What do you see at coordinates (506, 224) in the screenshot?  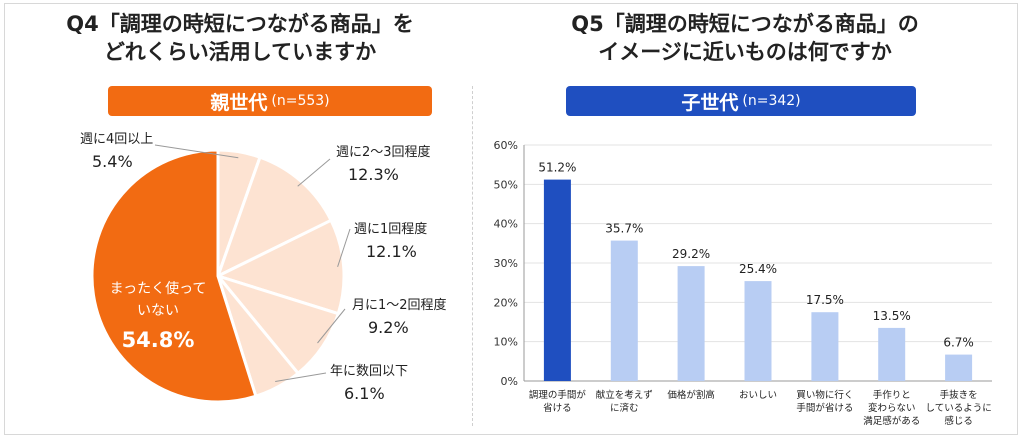 I see `bar-y-tick-label: 40%` at bounding box center [506, 224].